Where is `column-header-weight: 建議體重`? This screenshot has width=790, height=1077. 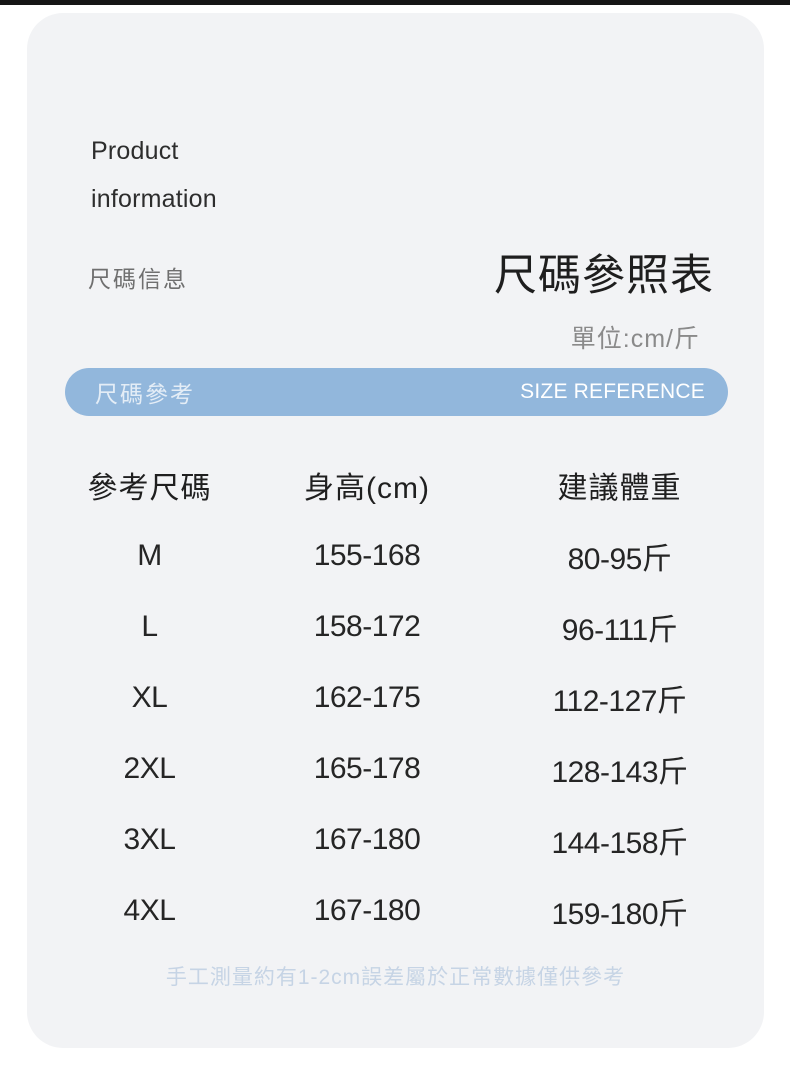 column-header-weight: 建議體重 is located at coordinates (619, 488).